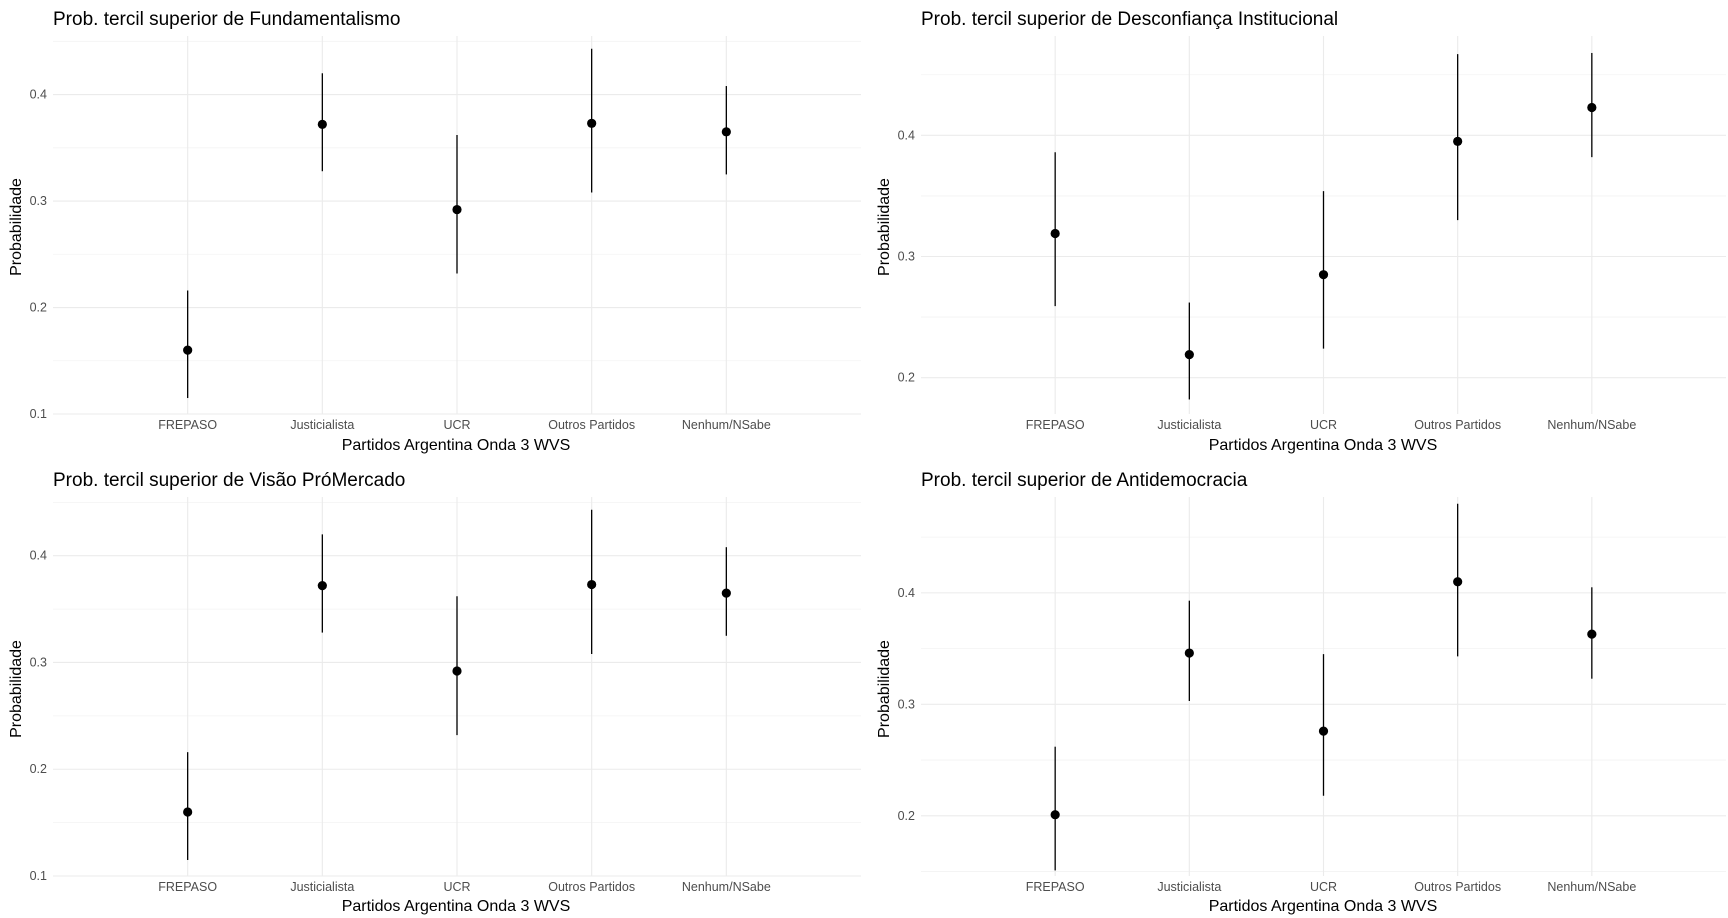  Describe the element at coordinates (1084, 480) in the screenshot. I see `panel-title: Prob. tercil superior de Antidemocracia` at that location.